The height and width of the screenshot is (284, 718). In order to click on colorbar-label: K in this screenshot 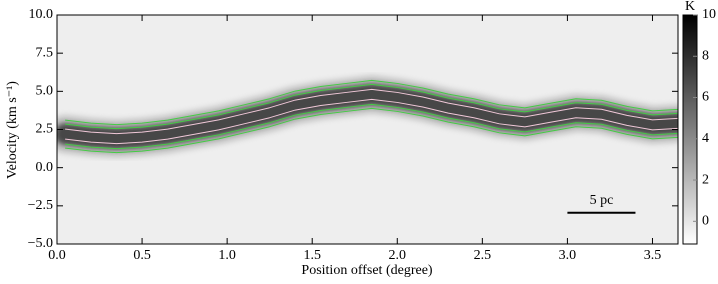, I will do `click(690, 7)`.